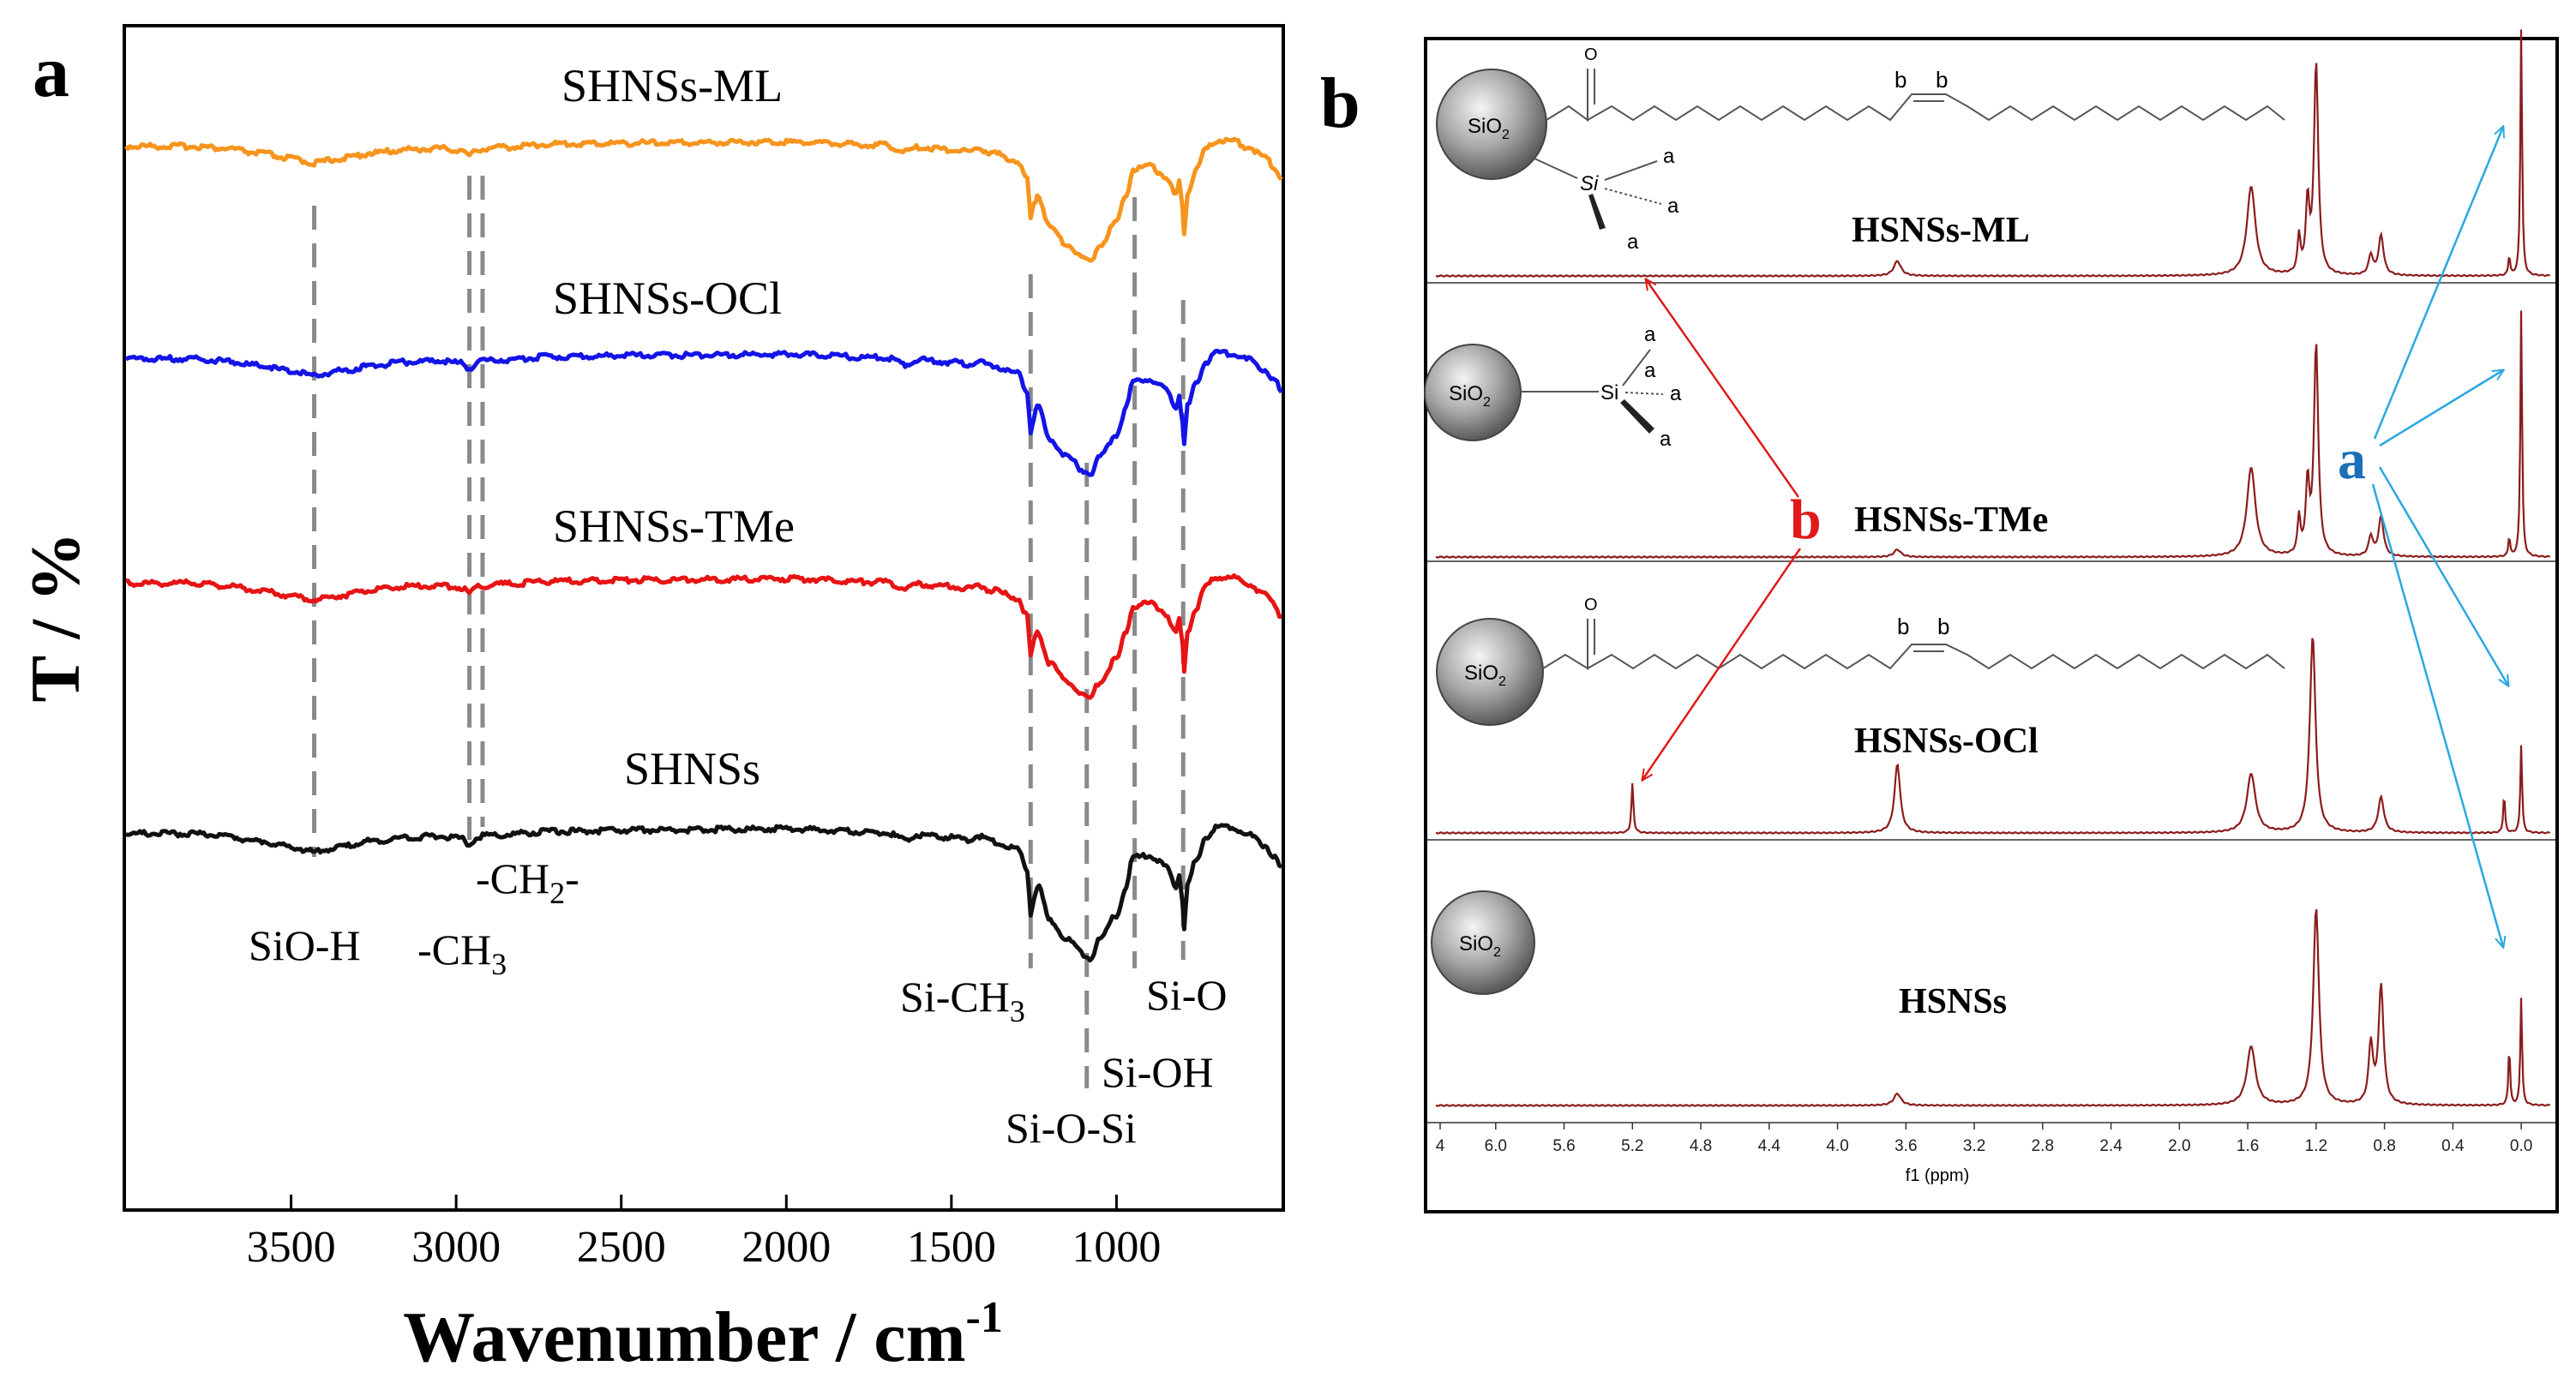  I want to click on nmr-series-hsnss-ml, so click(1993, 153).